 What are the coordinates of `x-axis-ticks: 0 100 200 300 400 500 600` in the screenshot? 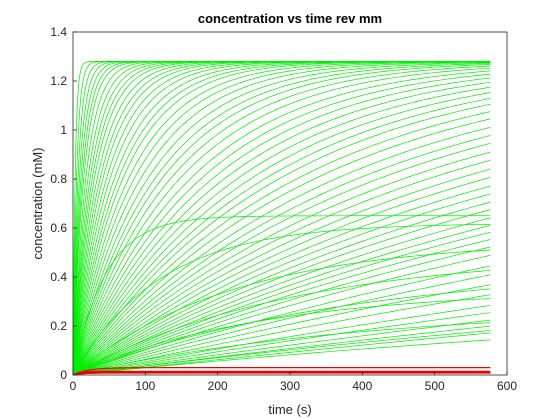 It's located at (293, 382).